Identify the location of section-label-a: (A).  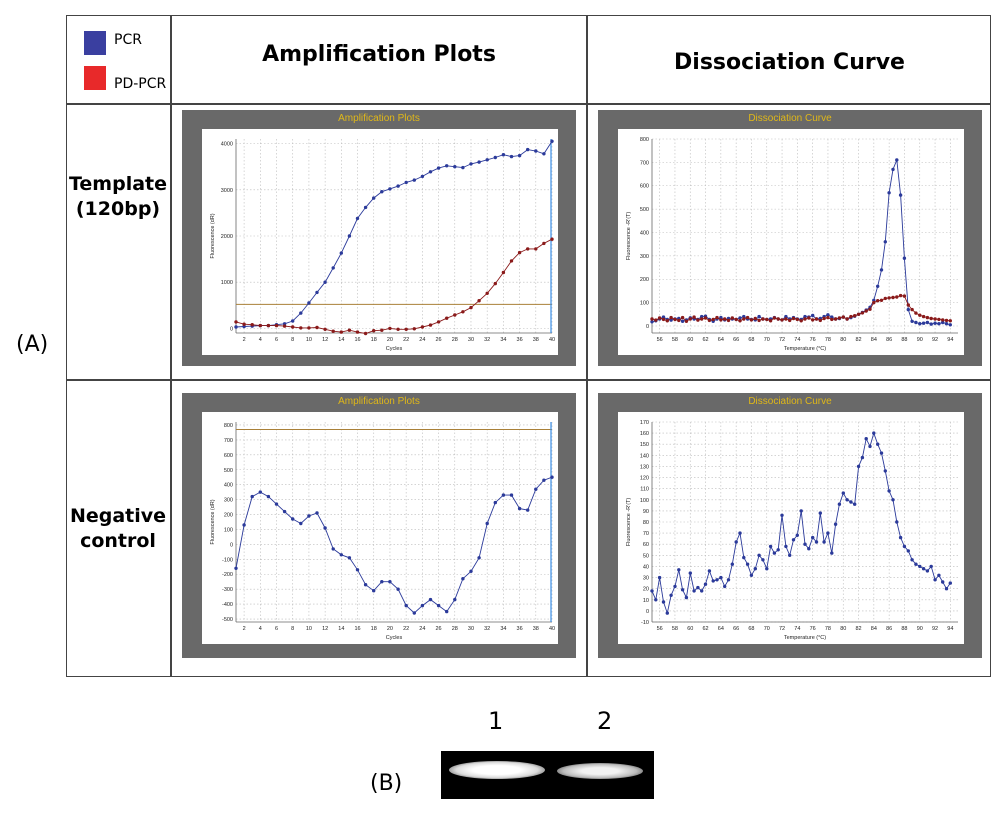
(32, 344).